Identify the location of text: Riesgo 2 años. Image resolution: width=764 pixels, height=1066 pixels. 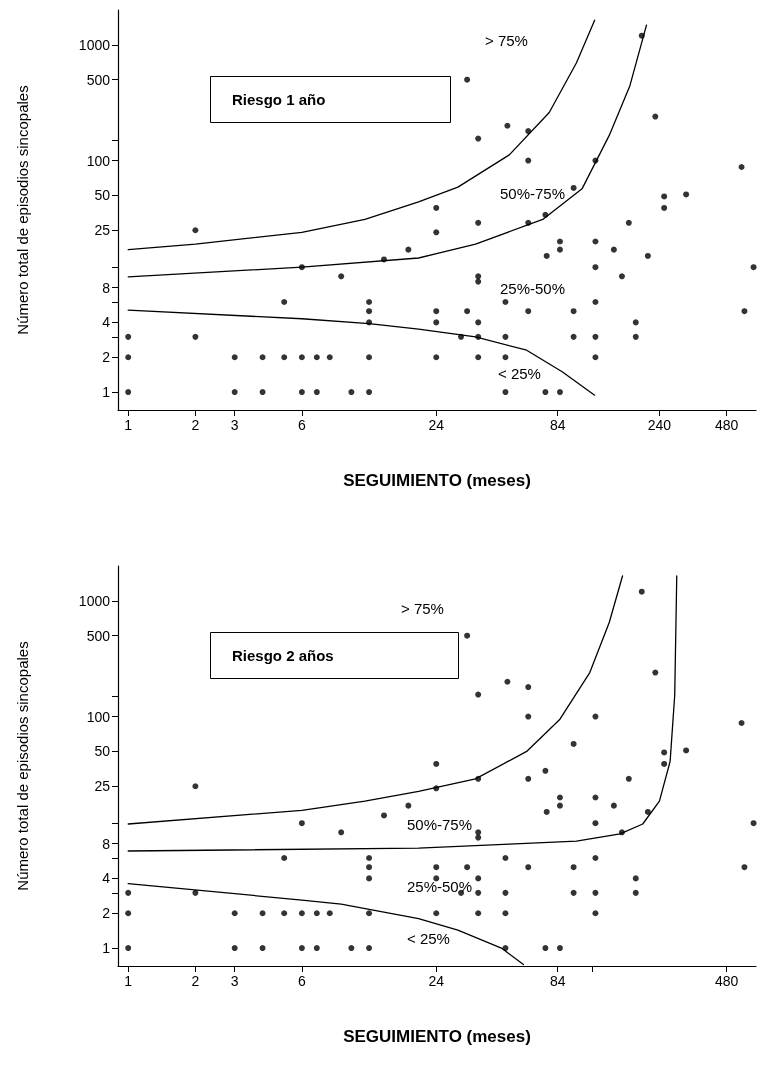
(283, 655).